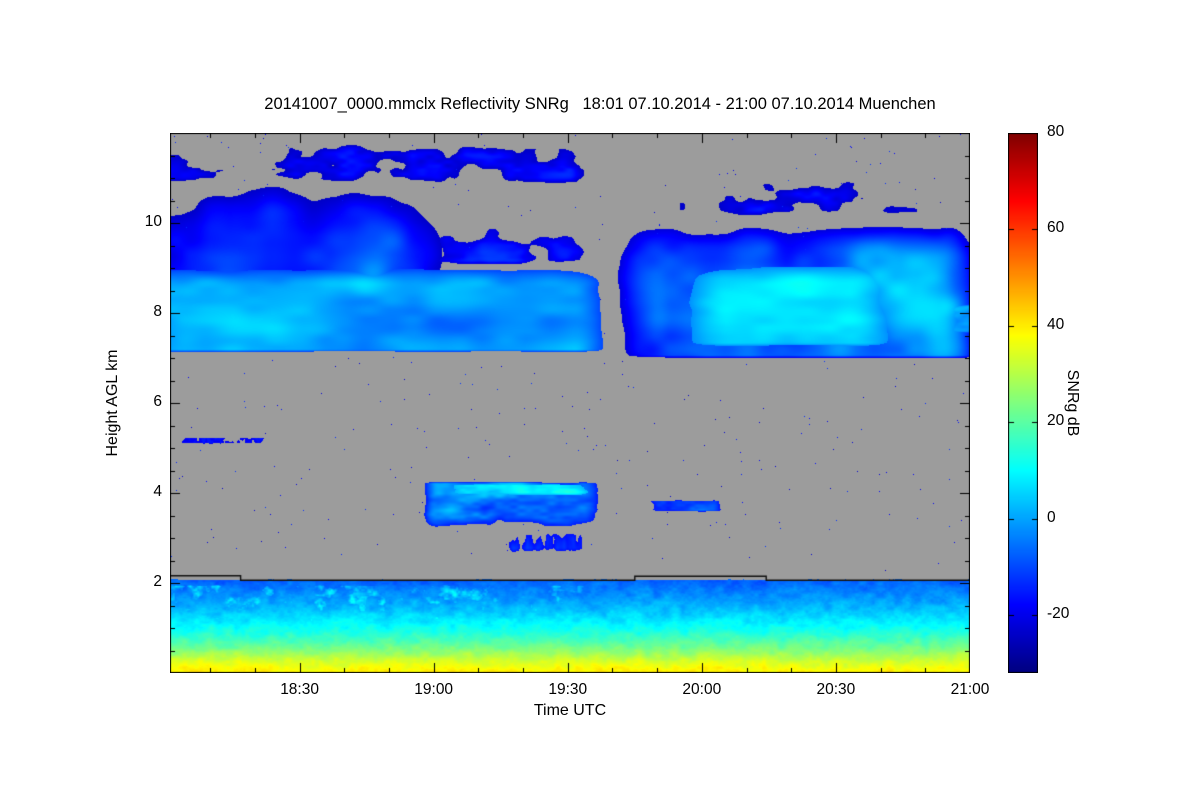 The width and height of the screenshot is (1200, 800). Describe the element at coordinates (568, 689) in the screenshot. I see `x-tick-label: 19:30` at that location.